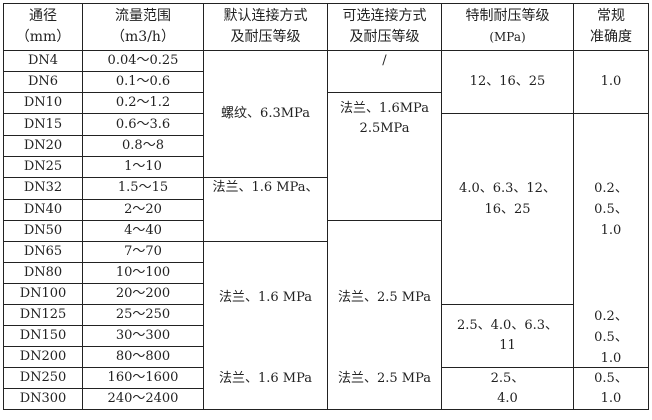 This screenshot has width=652, height=420. I want to click on diameter-text: DN50, so click(43, 230).